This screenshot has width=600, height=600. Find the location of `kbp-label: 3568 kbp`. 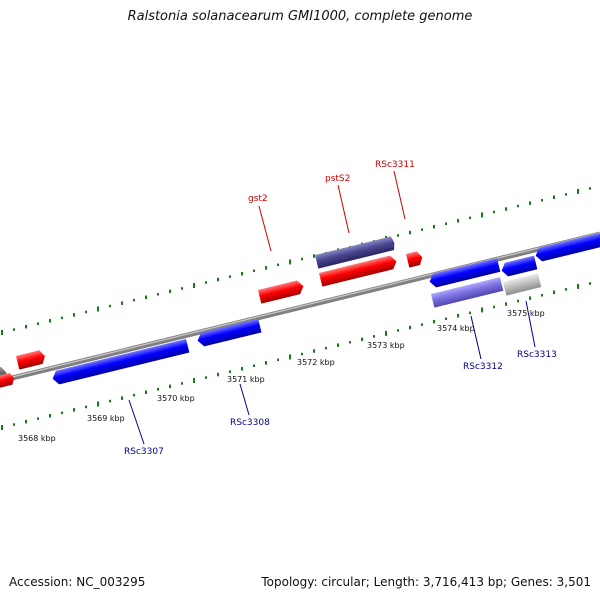

kbp-label: 3568 kbp is located at coordinates (37, 438).